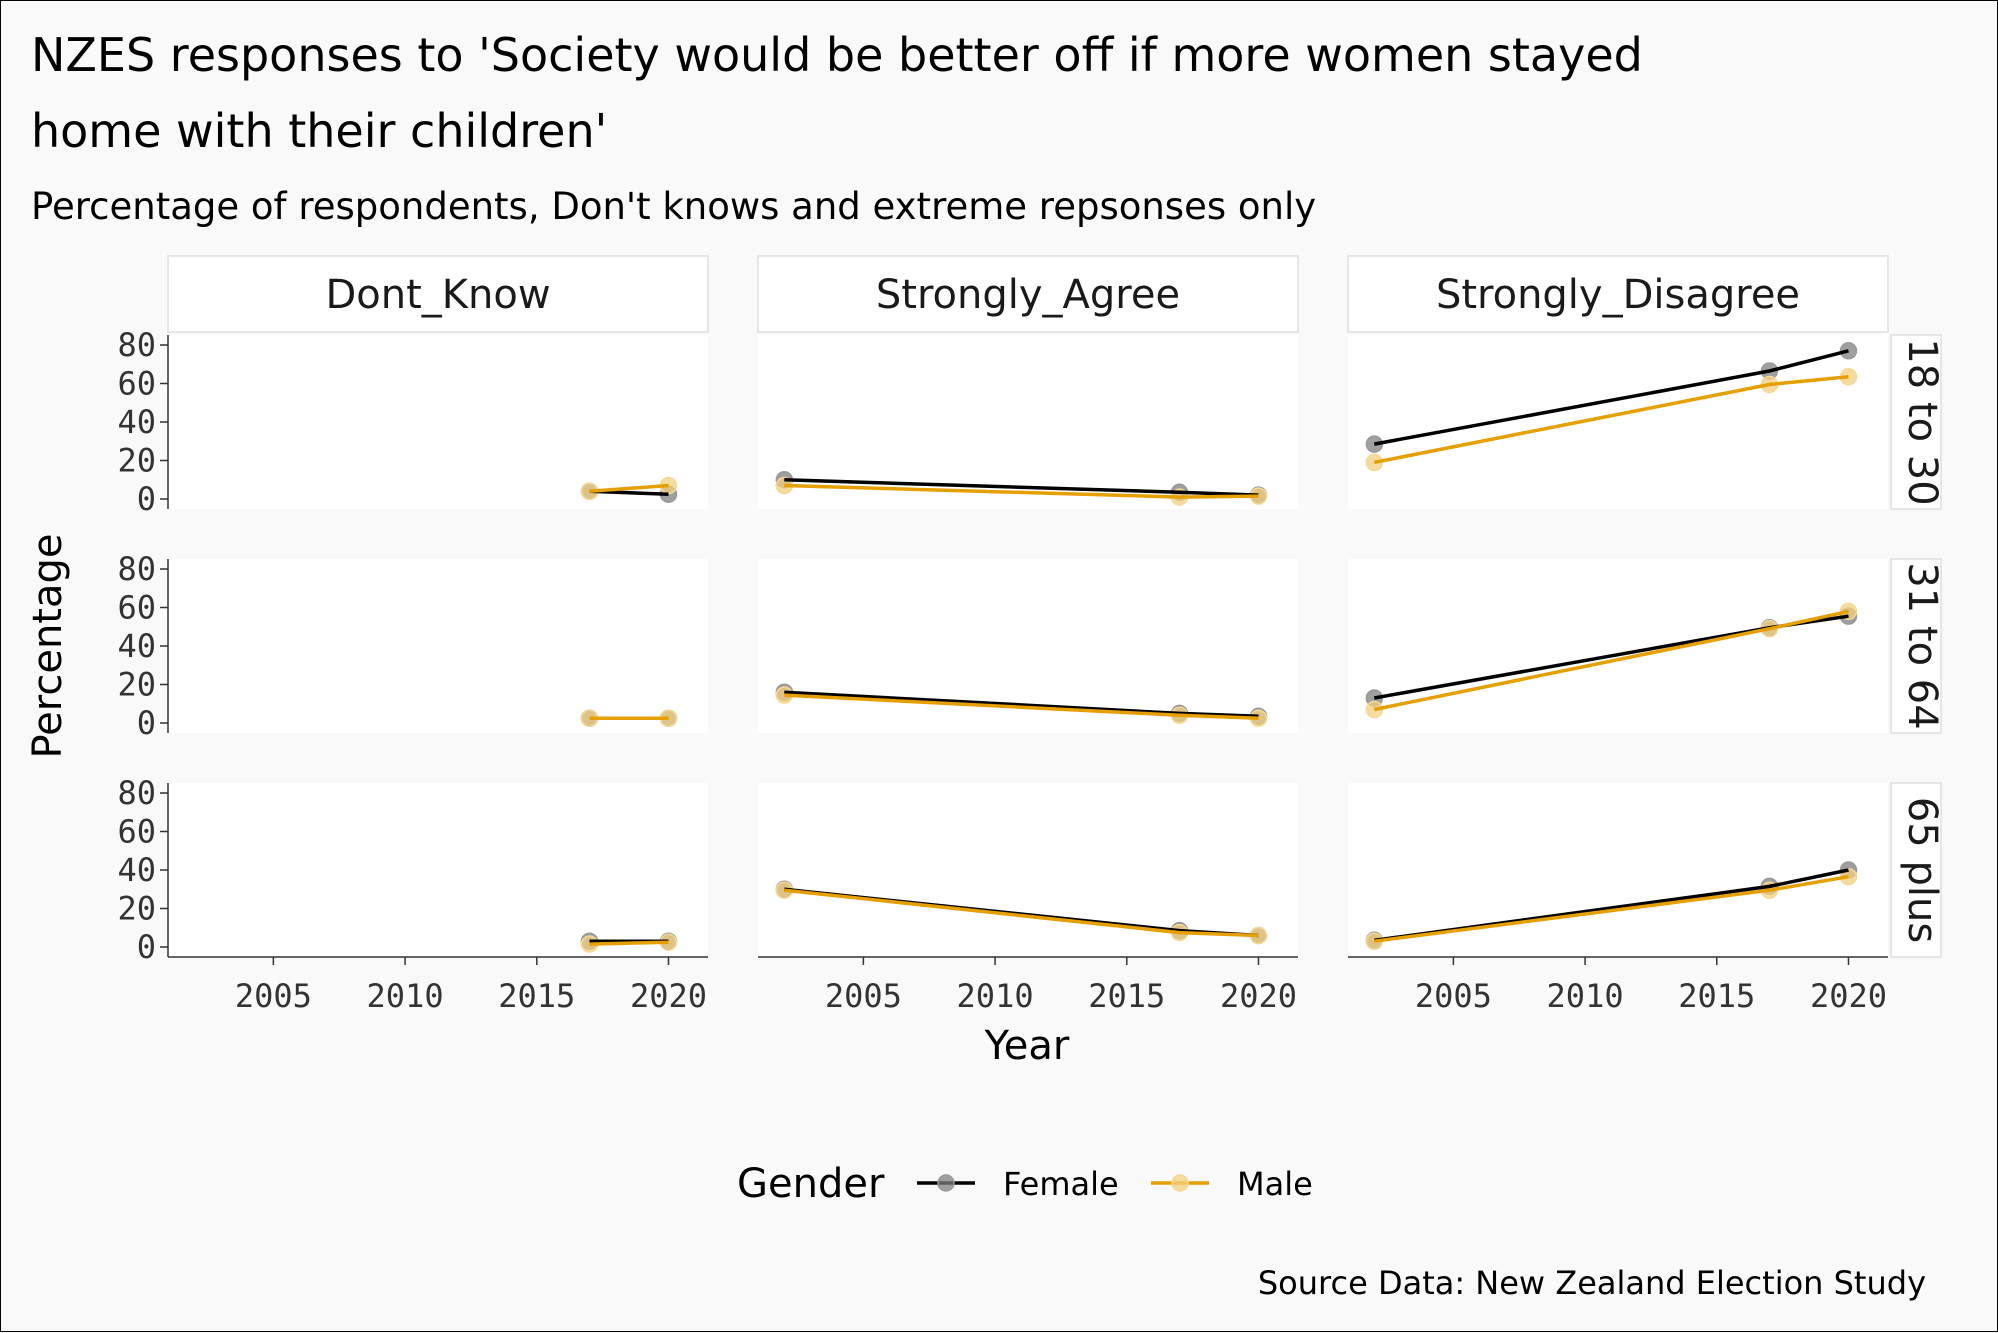 This screenshot has height=1333, width=1998. What do you see at coordinates (1027, 1046) in the screenshot?
I see `x-axis-title: Year` at bounding box center [1027, 1046].